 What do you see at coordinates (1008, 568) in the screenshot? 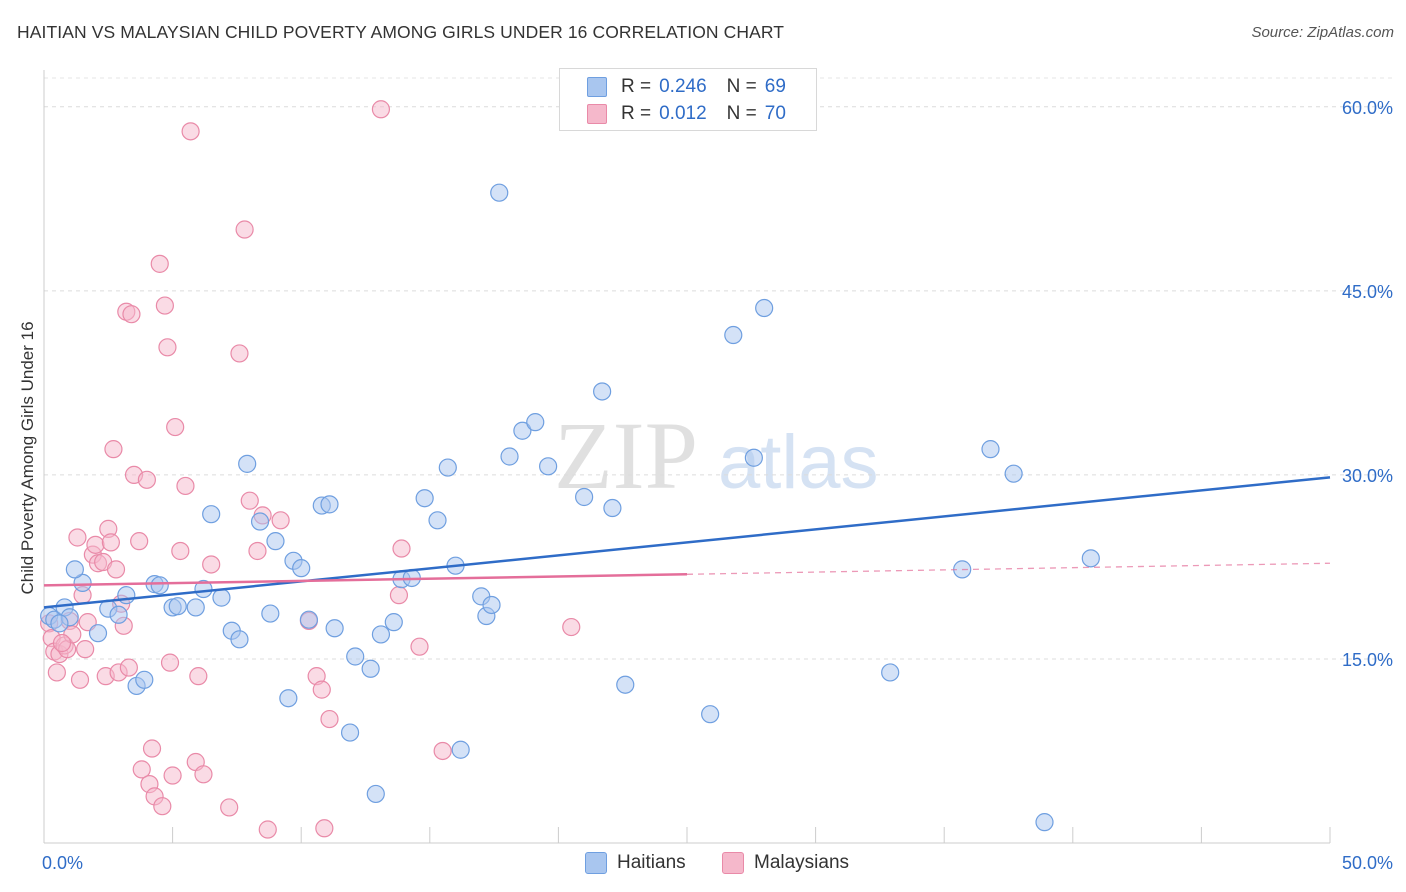
I see `trend-line-malaysians-extension` at bounding box center [1008, 568].